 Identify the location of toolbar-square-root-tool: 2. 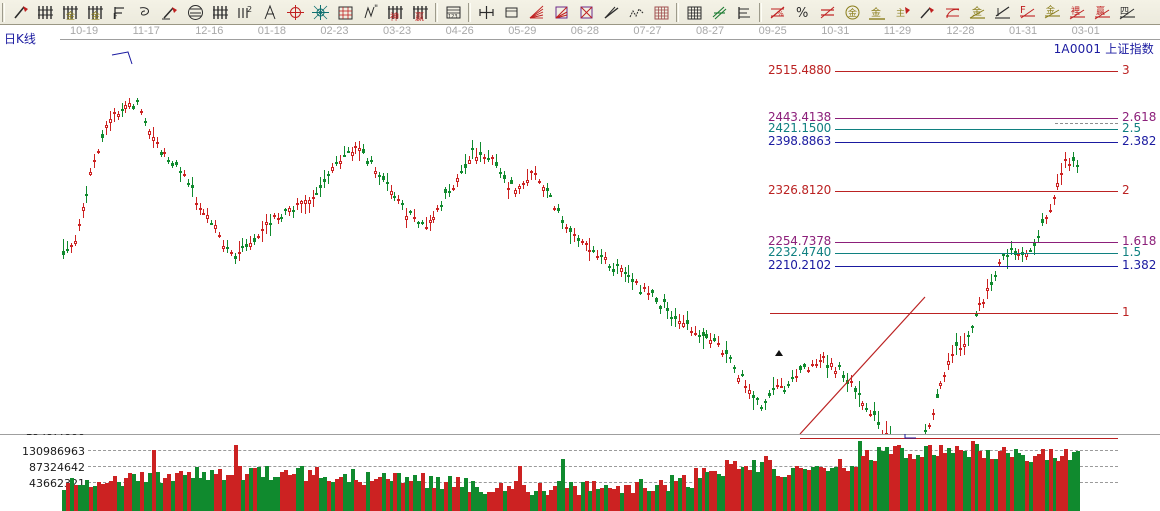
(245, 12).